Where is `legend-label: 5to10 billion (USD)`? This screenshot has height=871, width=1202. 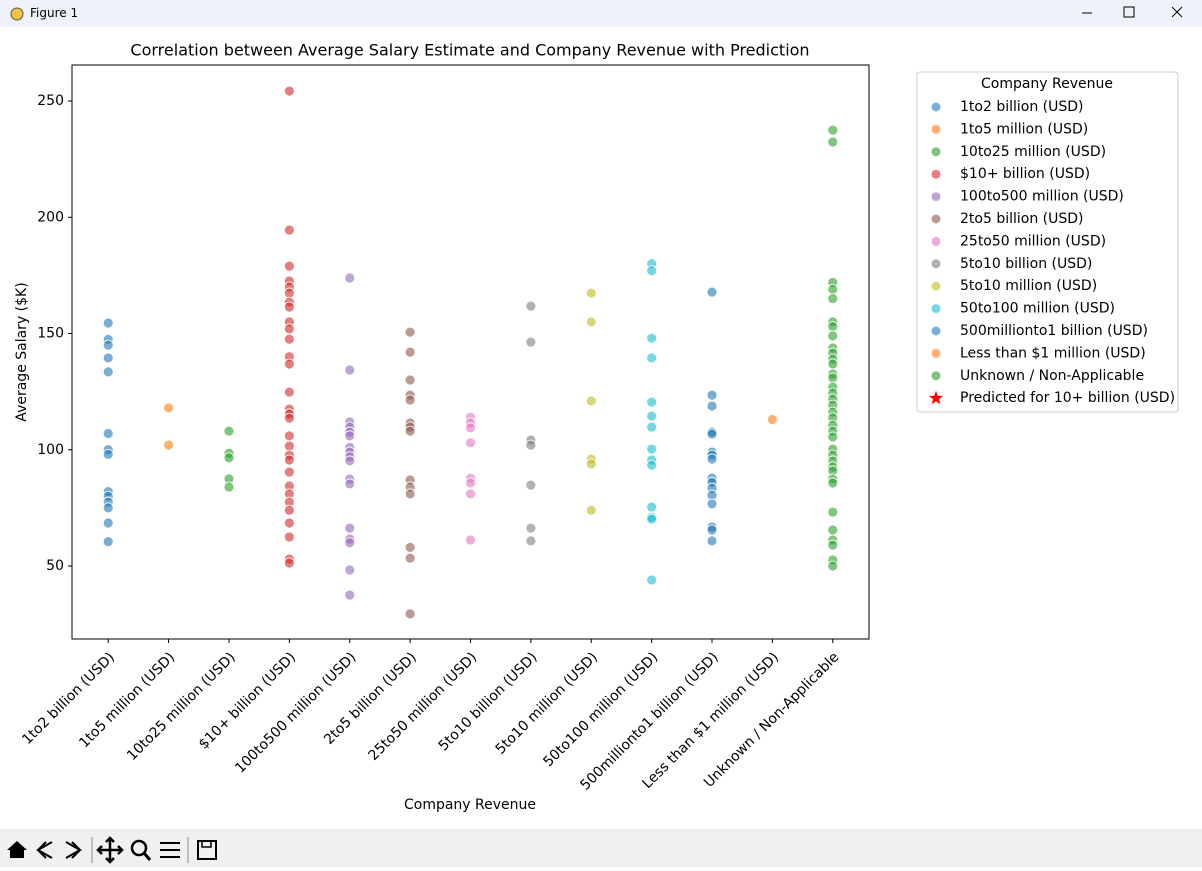 legend-label: 5to10 billion (USD) is located at coordinates (1026, 264).